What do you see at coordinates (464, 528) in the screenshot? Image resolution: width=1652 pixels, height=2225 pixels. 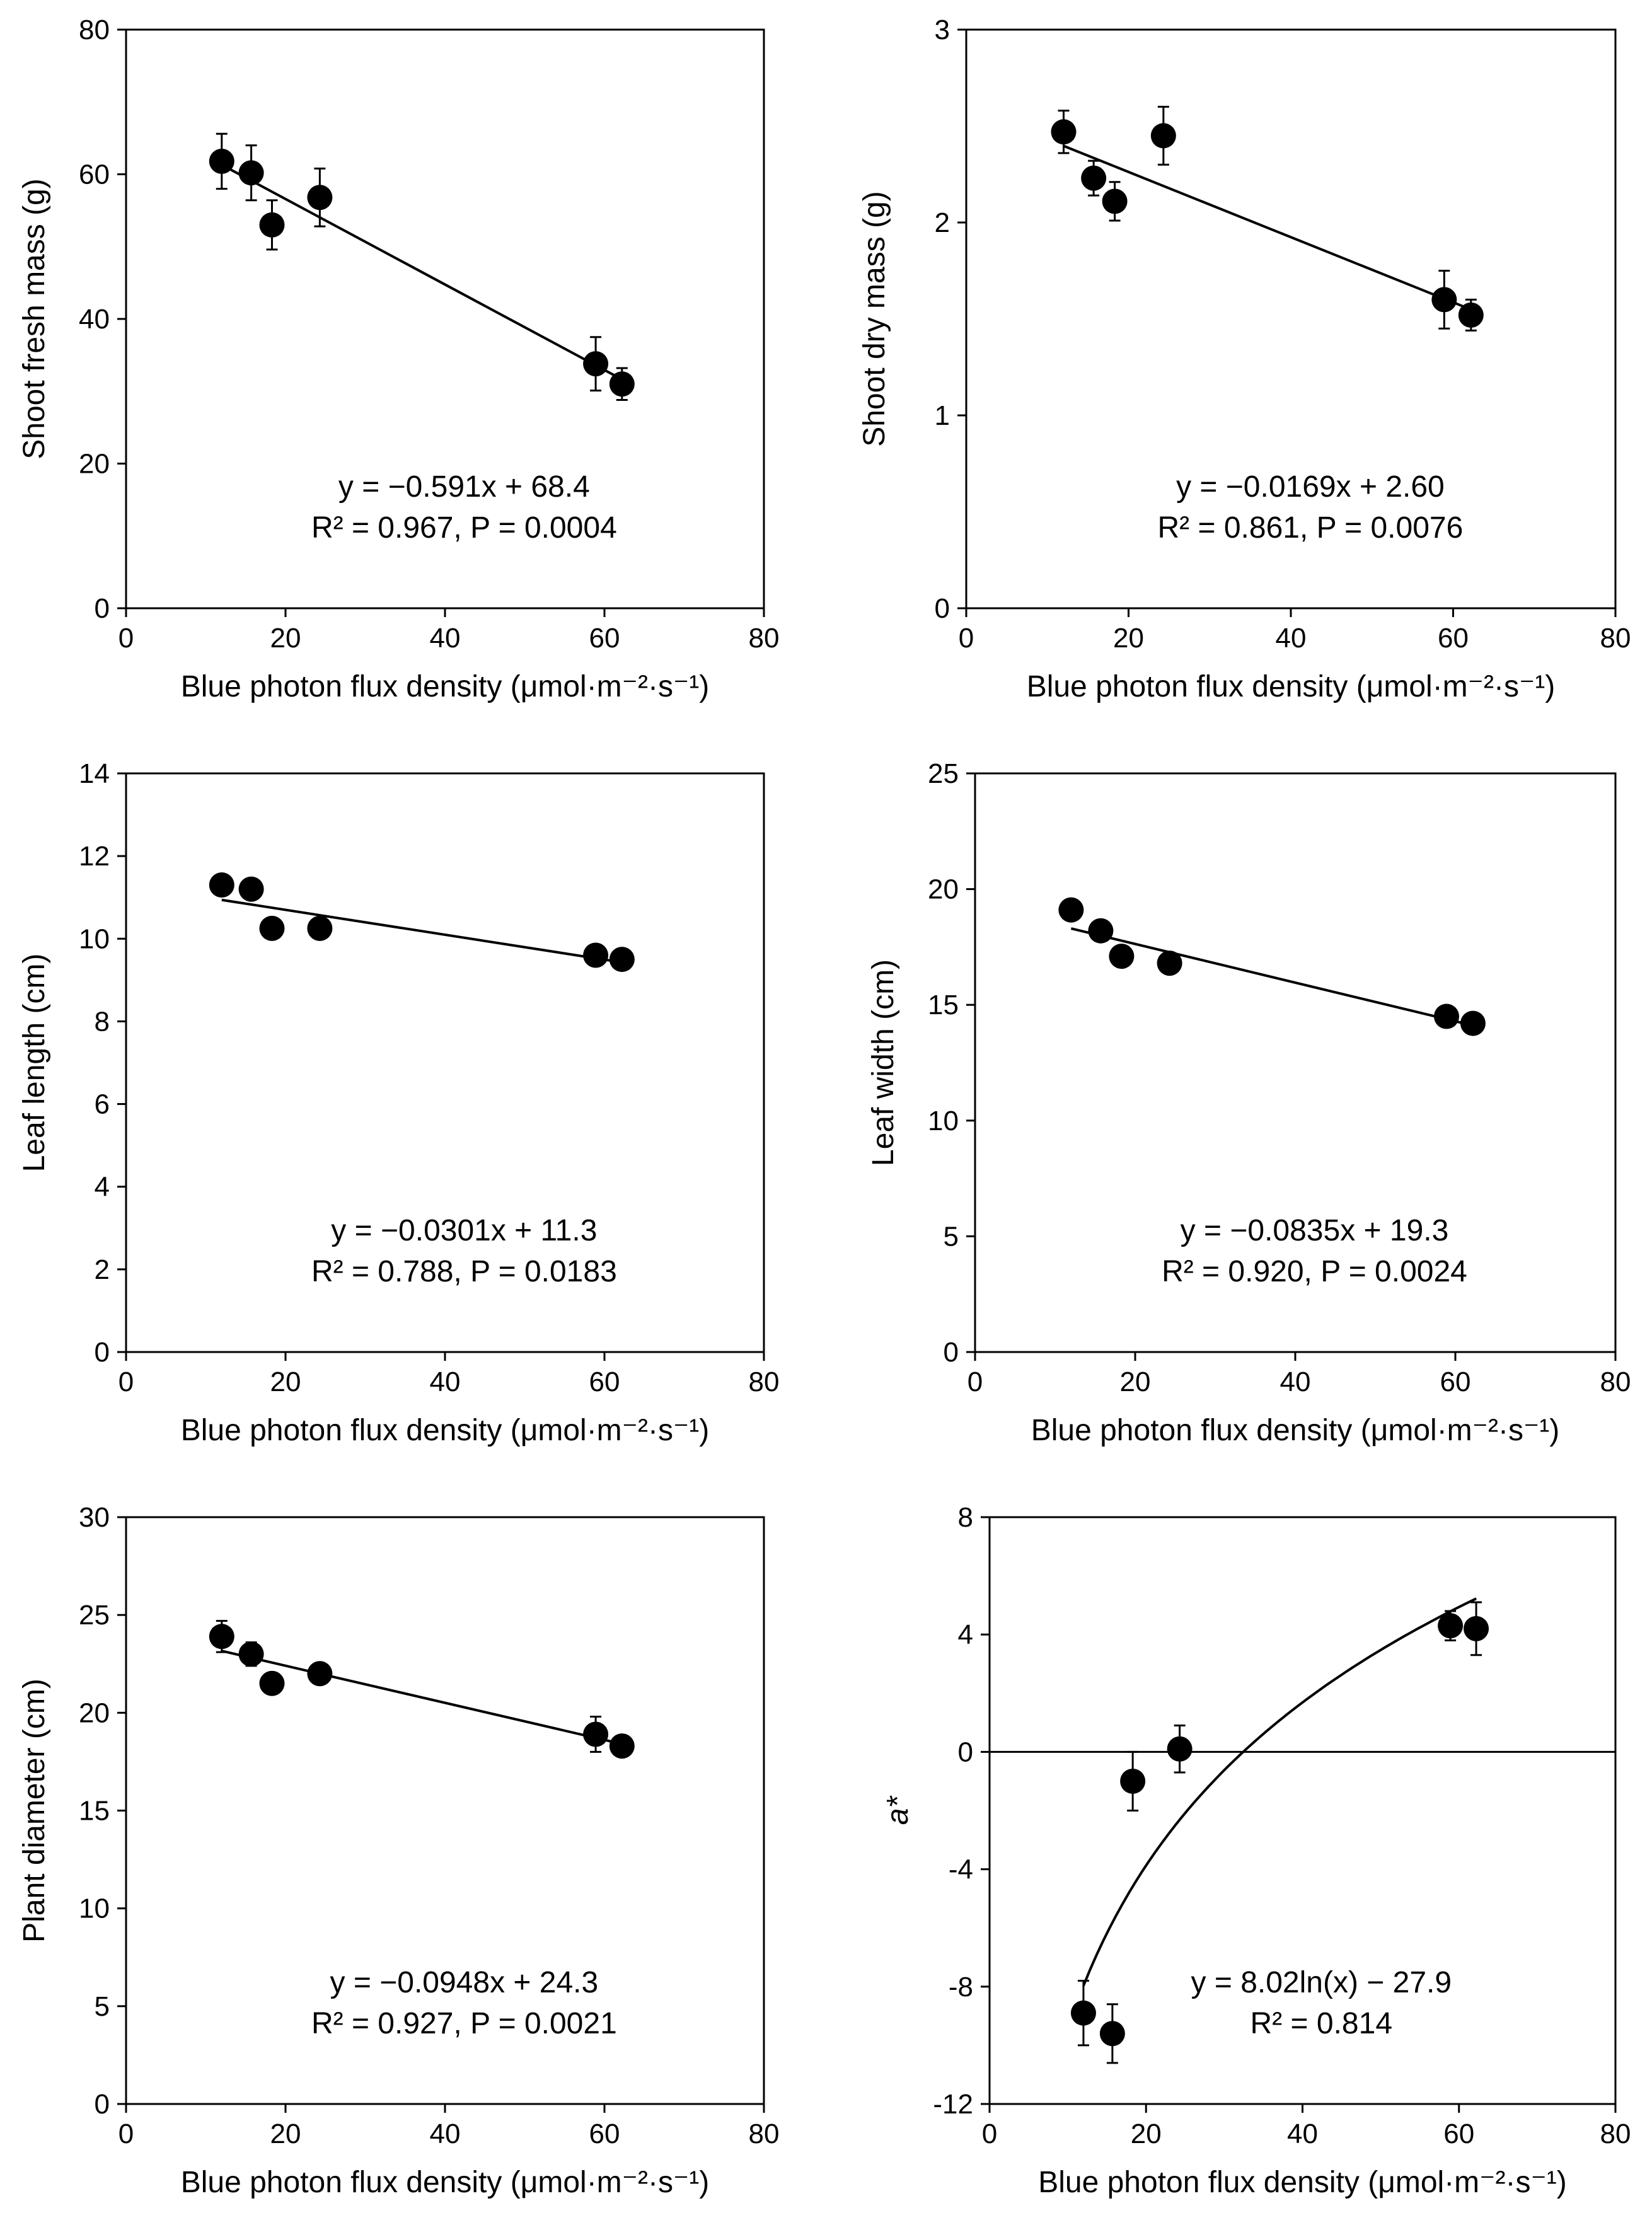 I see `fit-statistics: R² = 0.967, P = 0.0004` at bounding box center [464, 528].